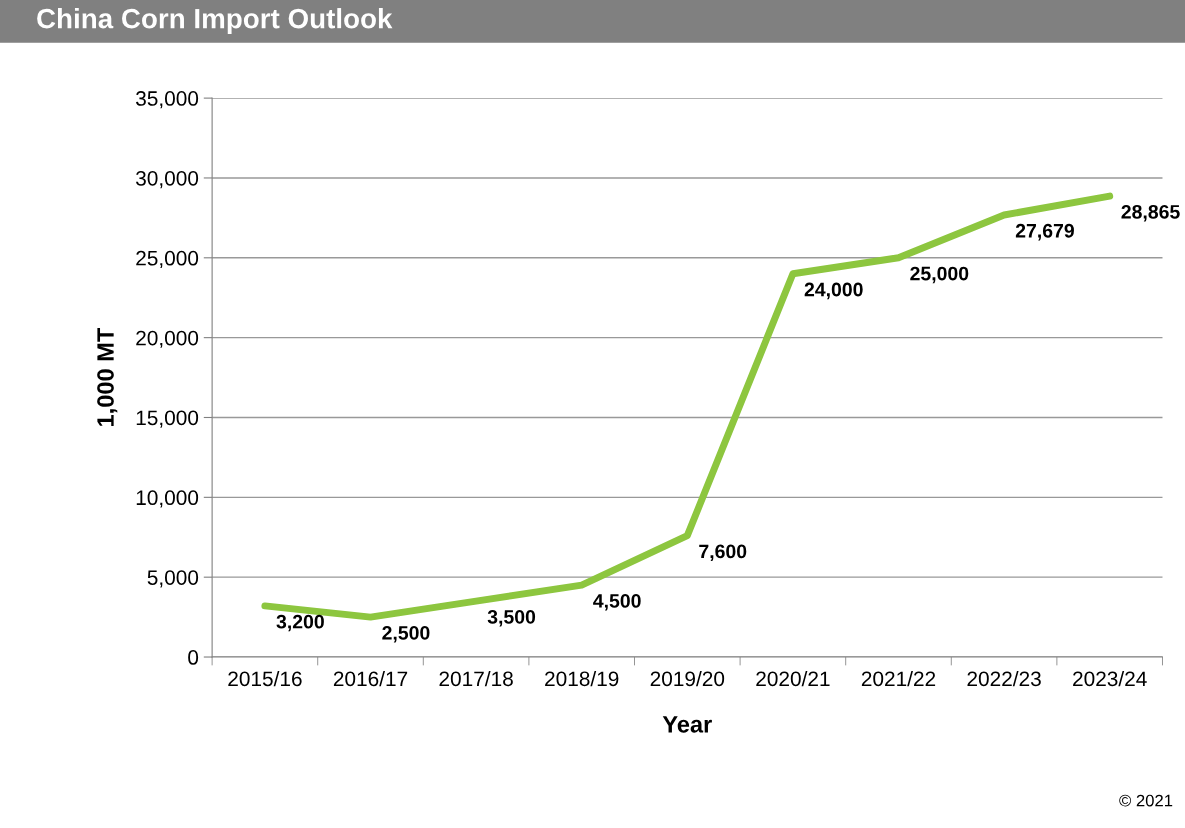 The image size is (1185, 828). What do you see at coordinates (898, 678) in the screenshot?
I see `x-tick-label: 2021/22` at bounding box center [898, 678].